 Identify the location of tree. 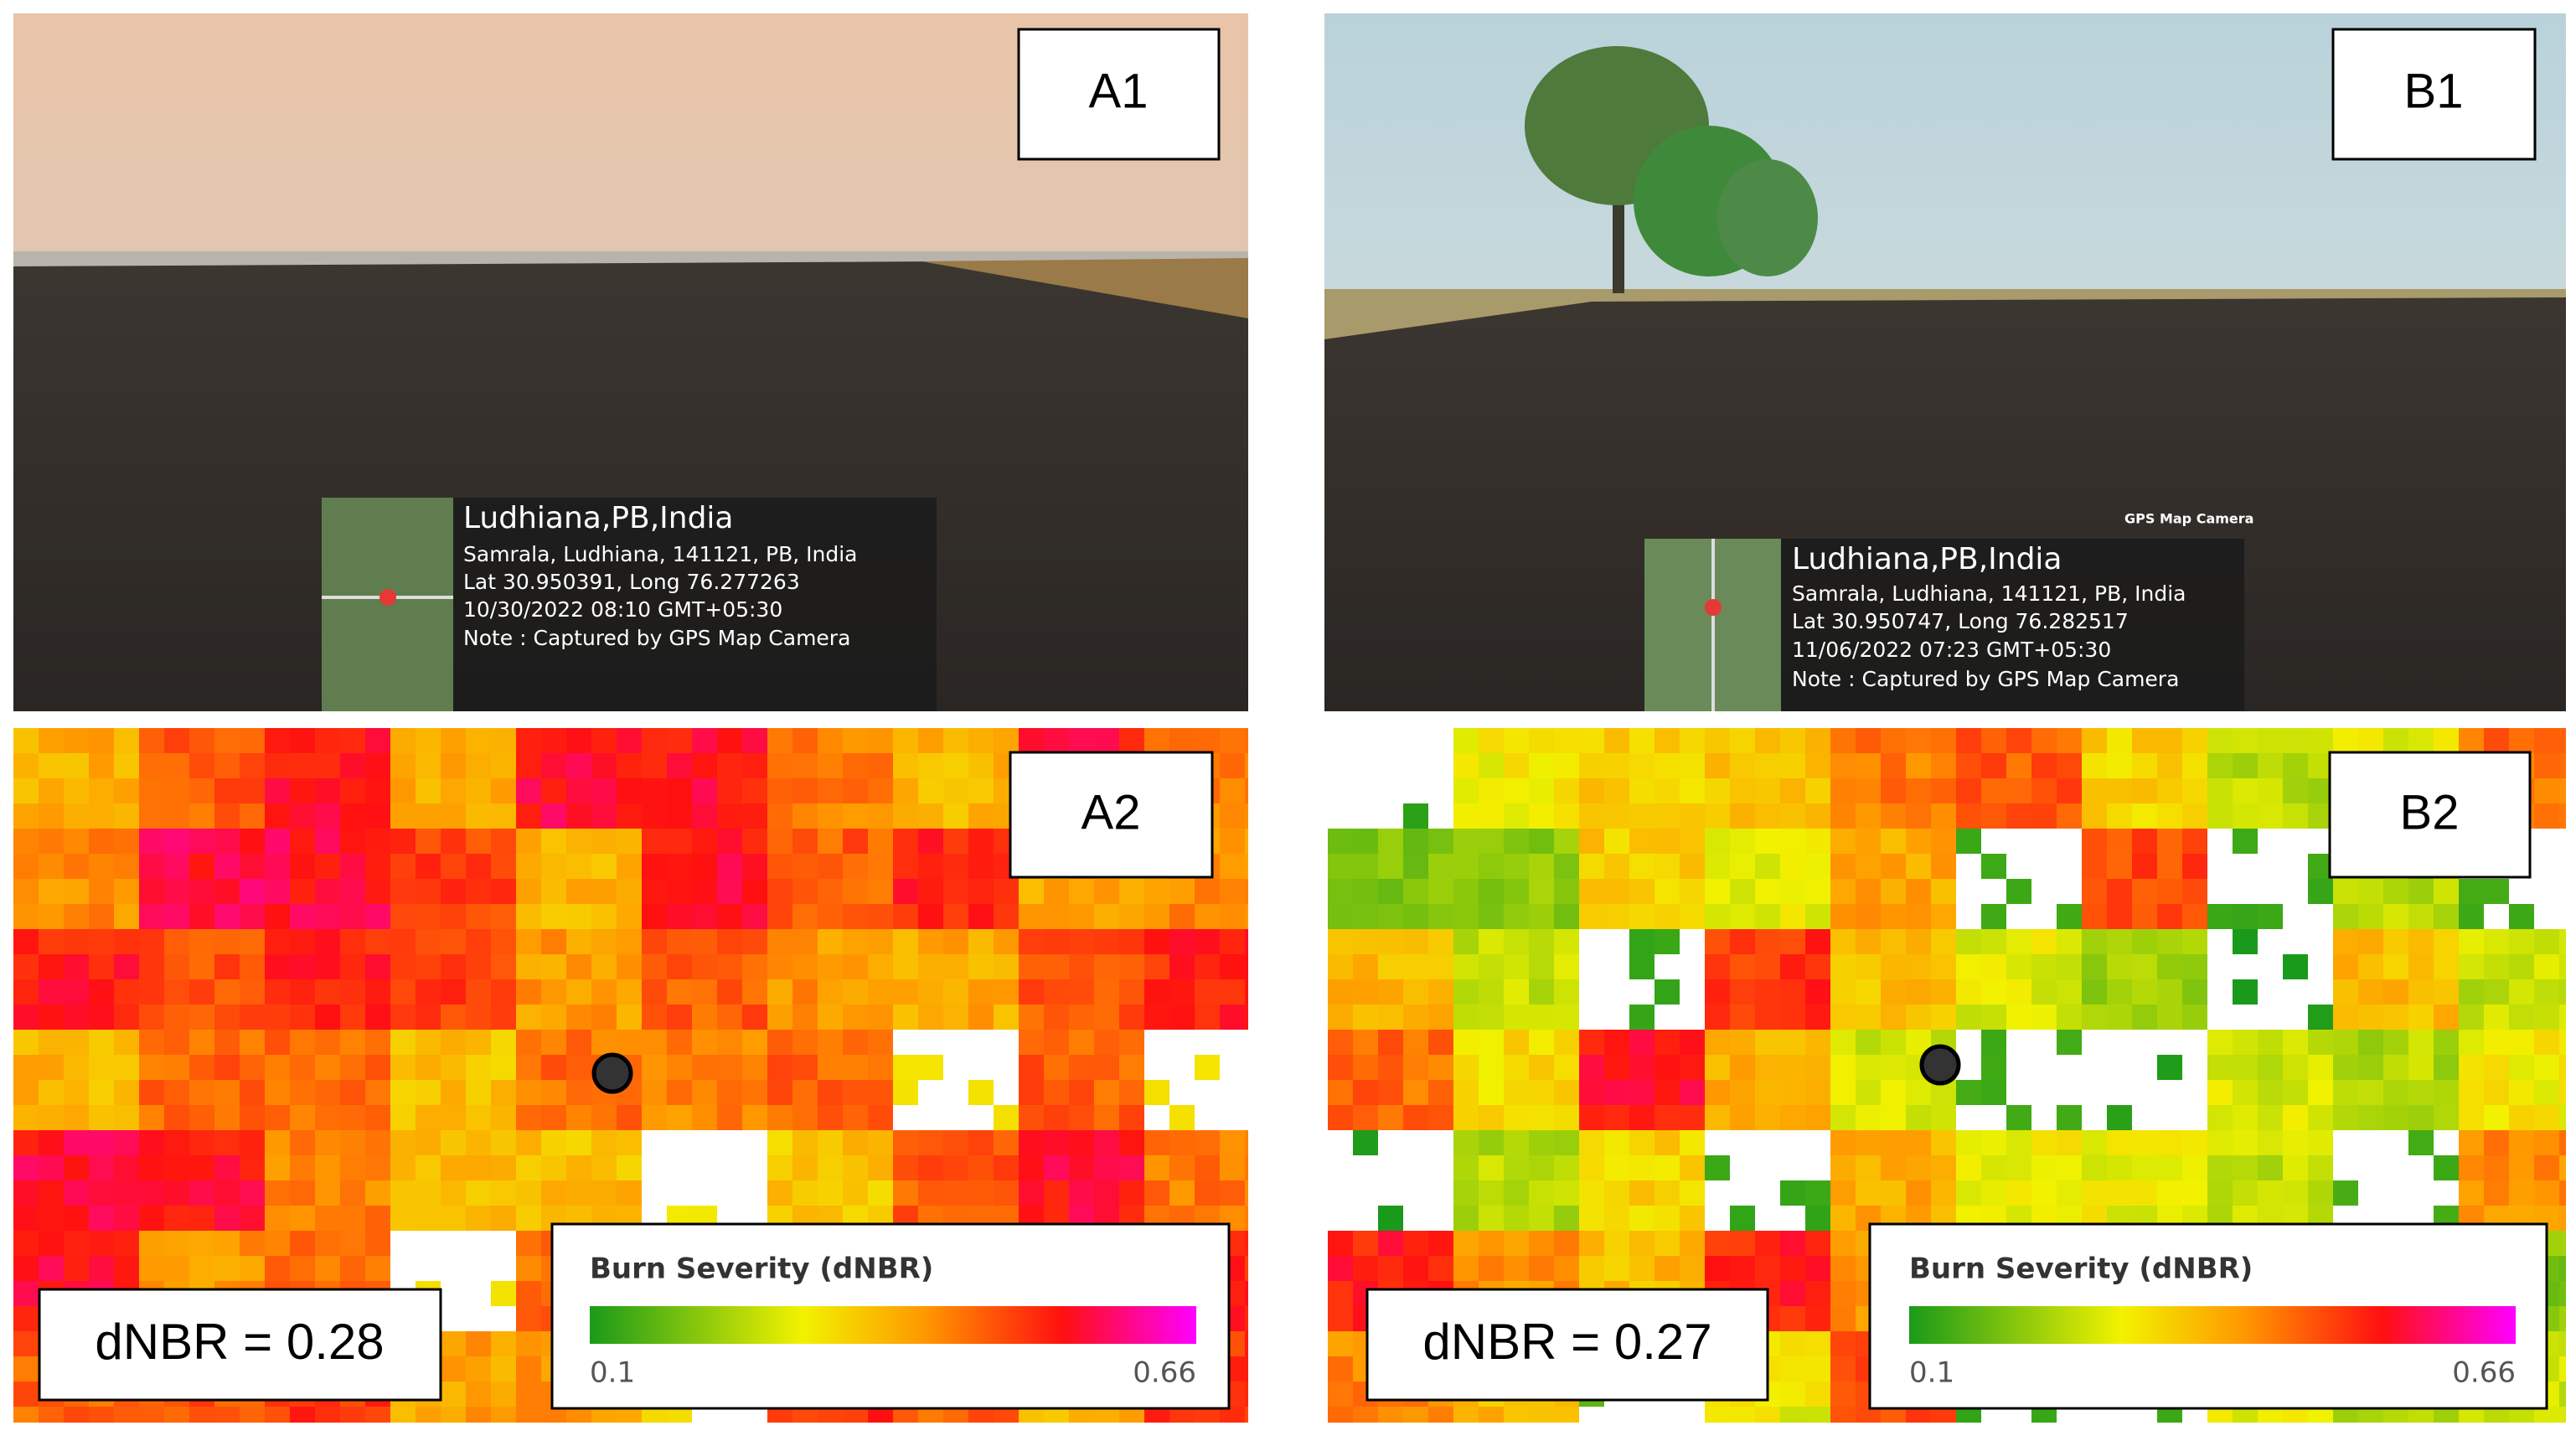
(1767, 217).